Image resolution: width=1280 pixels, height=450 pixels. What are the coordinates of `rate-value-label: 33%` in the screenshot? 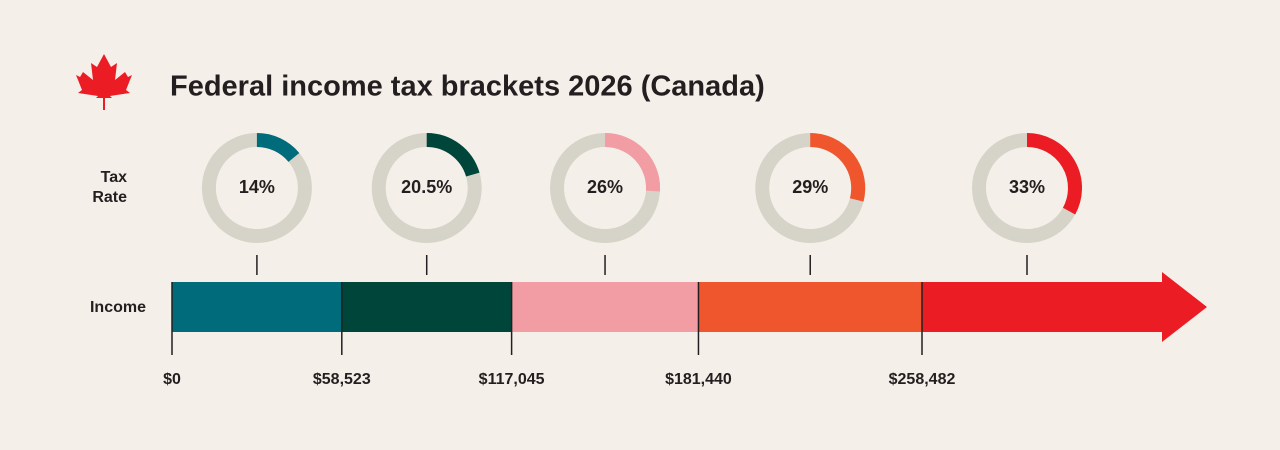 It's located at (1027, 187).